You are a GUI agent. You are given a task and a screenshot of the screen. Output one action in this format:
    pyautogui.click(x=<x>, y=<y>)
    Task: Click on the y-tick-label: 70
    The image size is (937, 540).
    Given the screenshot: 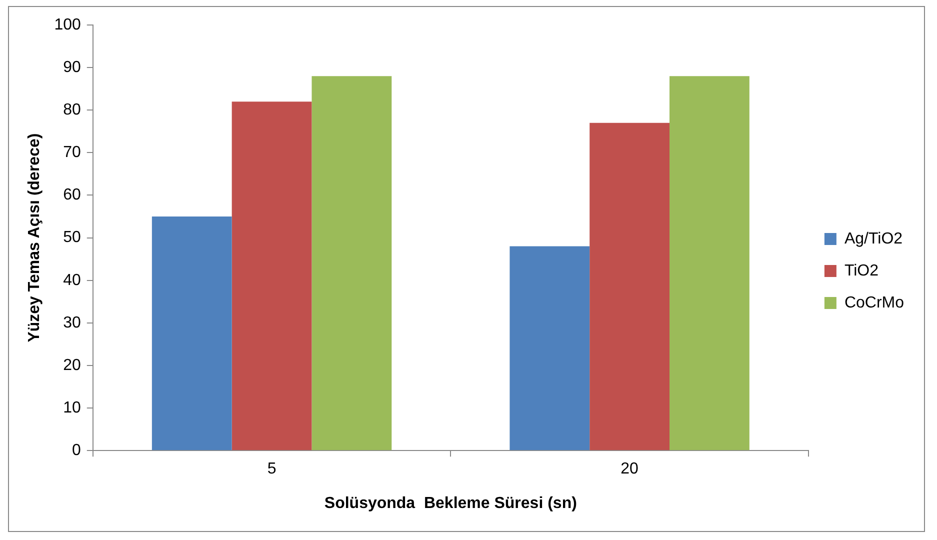 What is the action you would take?
    pyautogui.click(x=72, y=153)
    